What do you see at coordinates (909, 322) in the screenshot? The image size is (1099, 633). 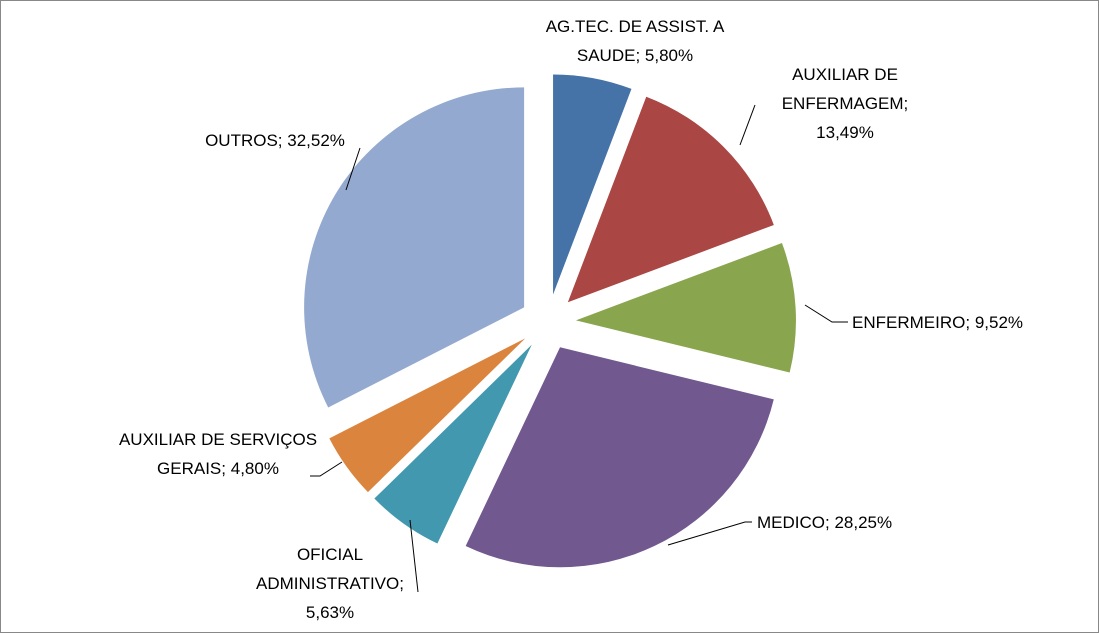 I see `category-label: ENFERMEIRO` at bounding box center [909, 322].